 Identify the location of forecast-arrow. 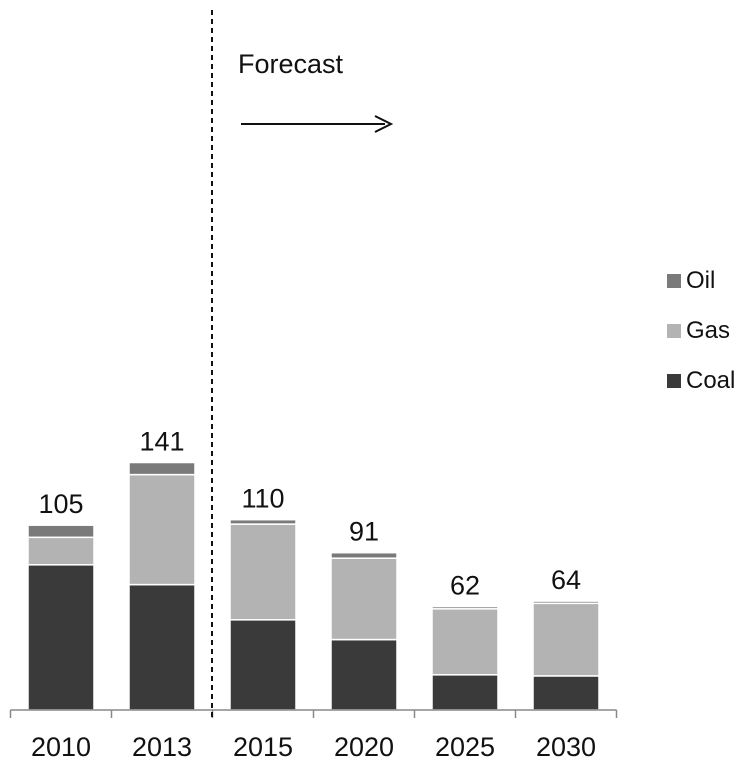
(317, 124).